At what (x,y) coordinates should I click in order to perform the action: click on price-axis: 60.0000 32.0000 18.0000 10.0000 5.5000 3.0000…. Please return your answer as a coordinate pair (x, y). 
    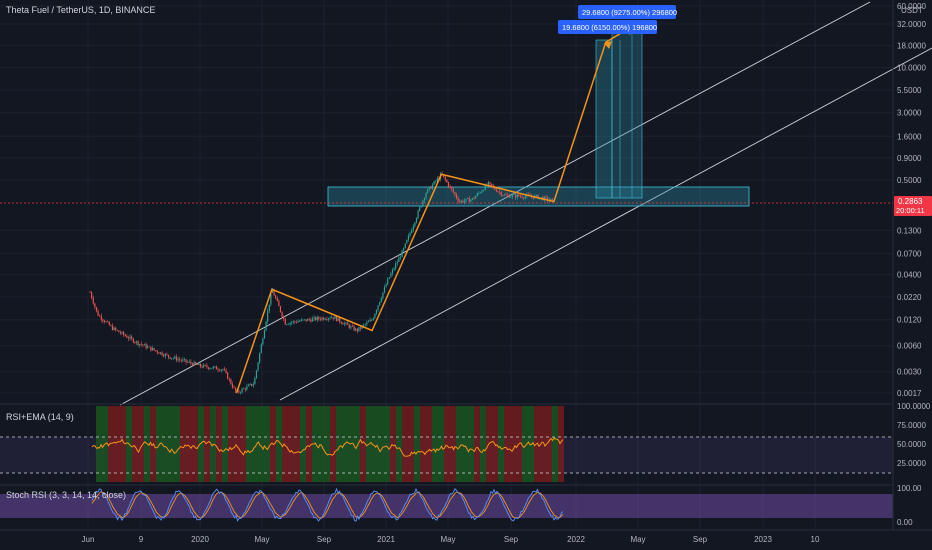
    Looking at the image, I should click on (911, 200).